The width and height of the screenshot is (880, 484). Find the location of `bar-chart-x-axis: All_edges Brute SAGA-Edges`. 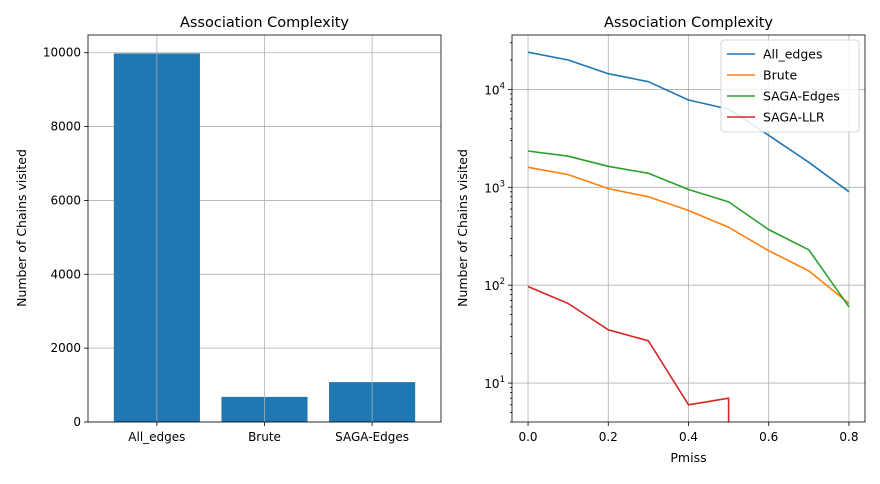

bar-chart-x-axis: All_edges Brute SAGA-Edges is located at coordinates (268, 433).